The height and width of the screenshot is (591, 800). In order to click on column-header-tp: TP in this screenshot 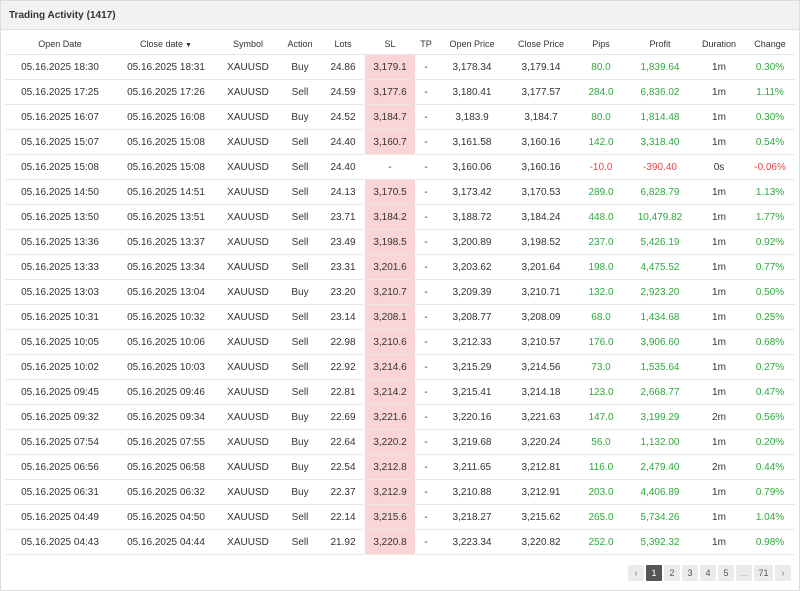, I will do `click(426, 44)`.